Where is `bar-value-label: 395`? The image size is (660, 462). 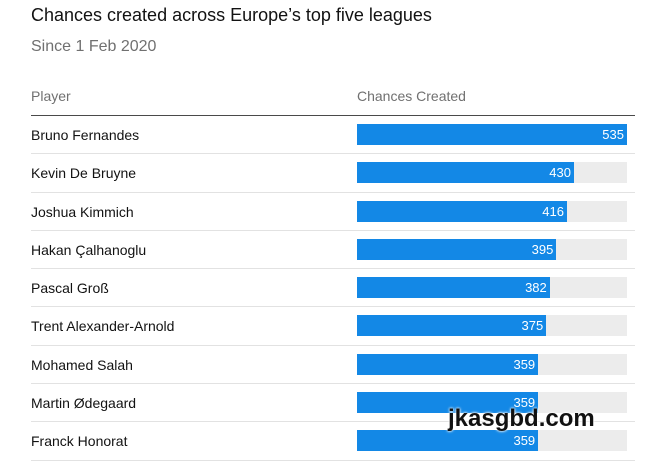 bar-value-label: 395 is located at coordinates (542, 249).